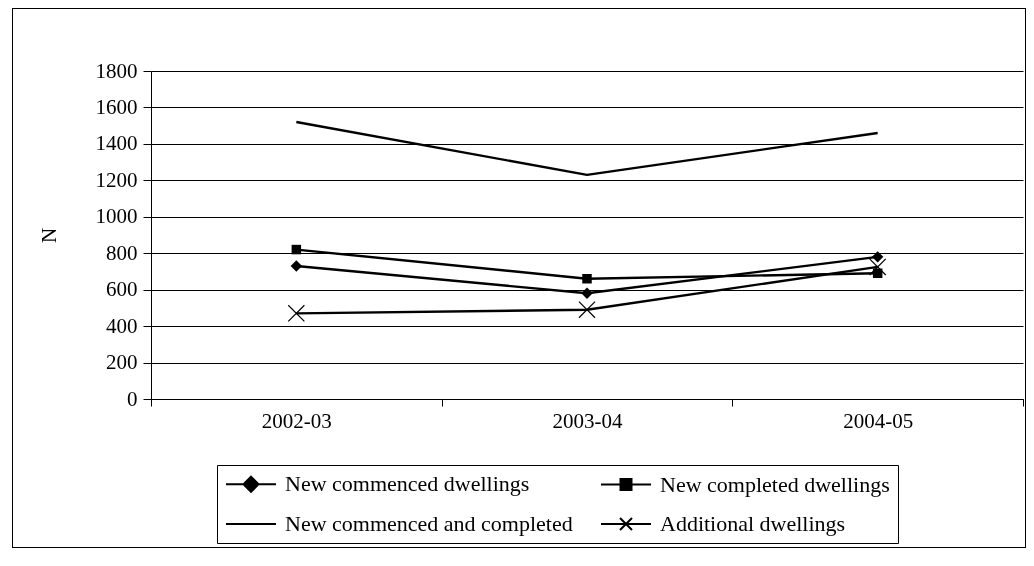 The width and height of the screenshot is (1034, 566). What do you see at coordinates (407, 484) in the screenshot?
I see `legend-label: New commenced dwellings` at bounding box center [407, 484].